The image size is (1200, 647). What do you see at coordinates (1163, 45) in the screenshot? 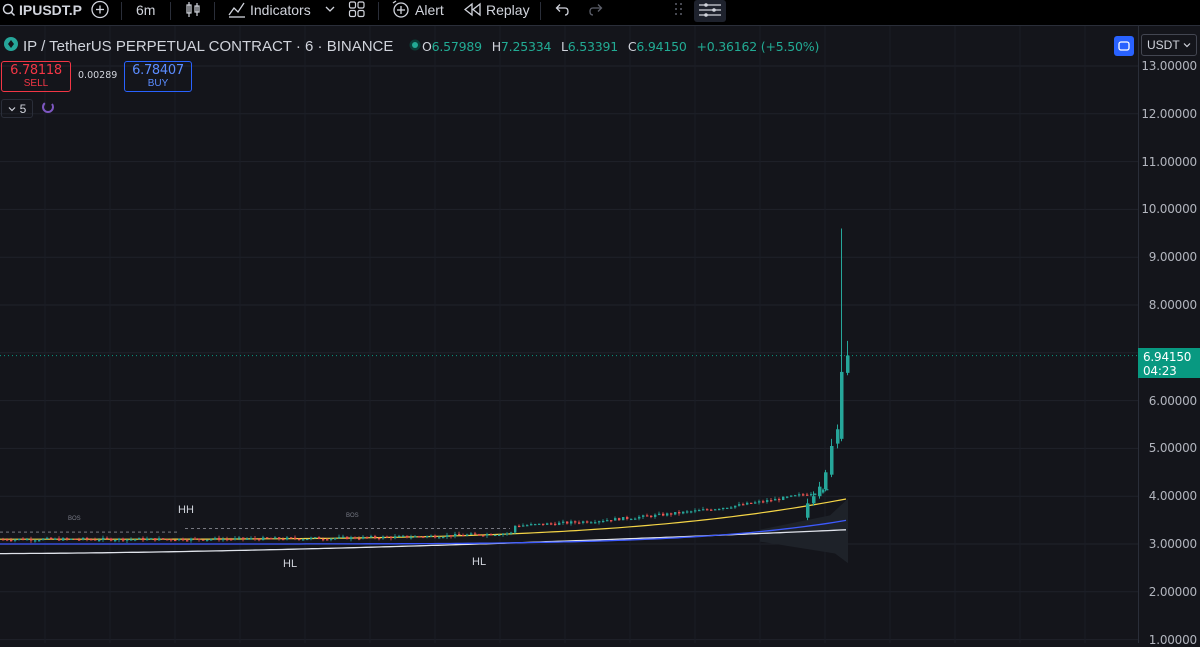
I see `currency-label: USDT` at bounding box center [1163, 45].